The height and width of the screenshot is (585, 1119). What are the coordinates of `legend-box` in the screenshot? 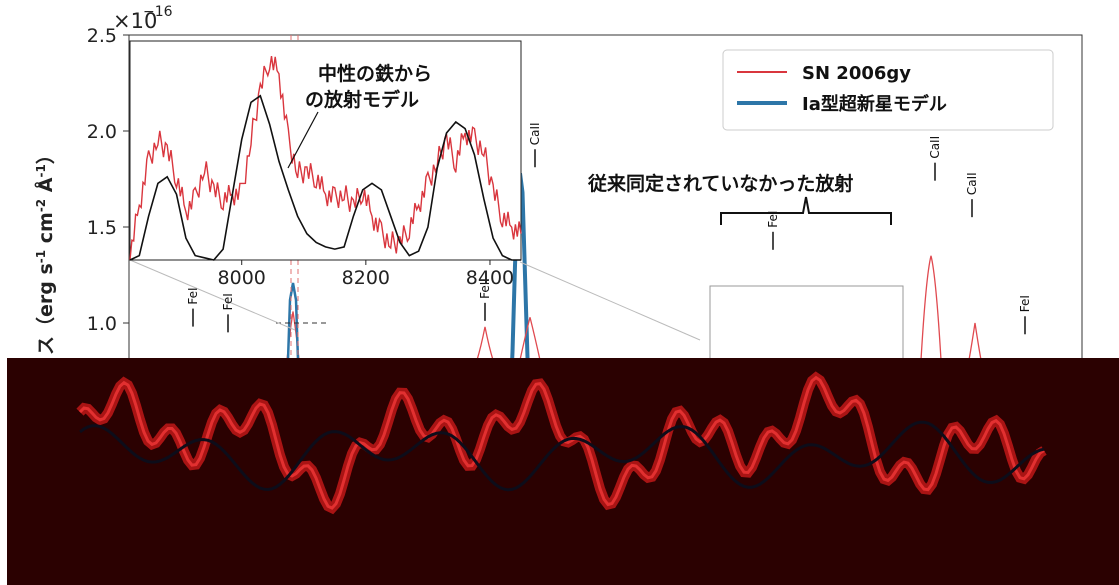 It's located at (888, 90).